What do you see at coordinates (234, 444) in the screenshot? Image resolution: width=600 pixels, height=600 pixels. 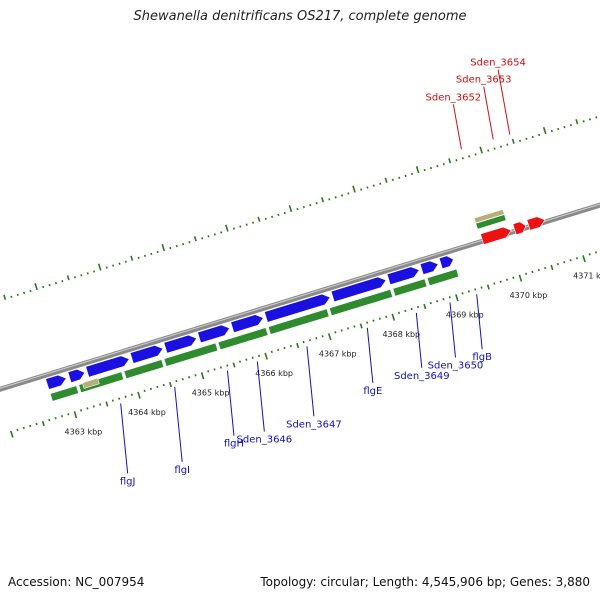 I see `gene-label-flgh: flgH` at bounding box center [234, 444].